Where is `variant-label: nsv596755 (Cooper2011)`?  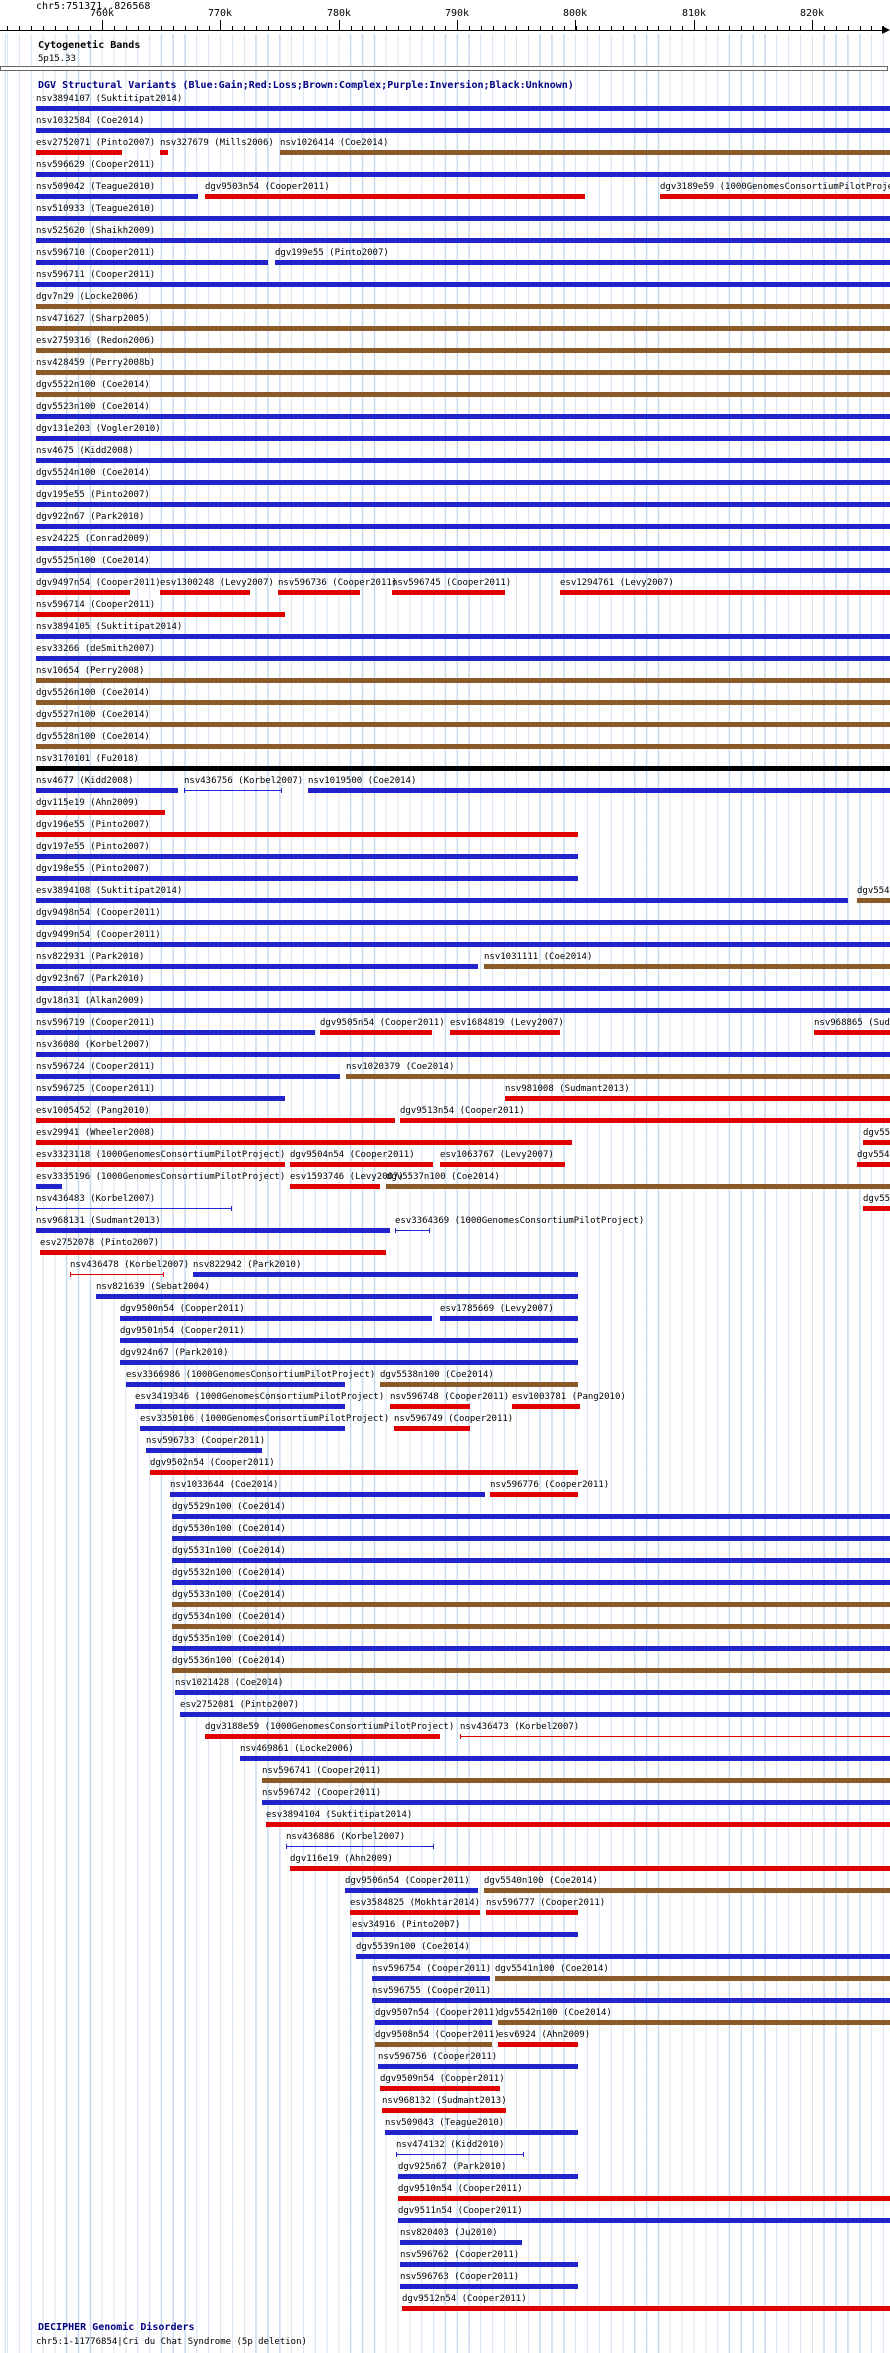 variant-label: nsv596755 (Cooper2011) is located at coordinates (432, 1991).